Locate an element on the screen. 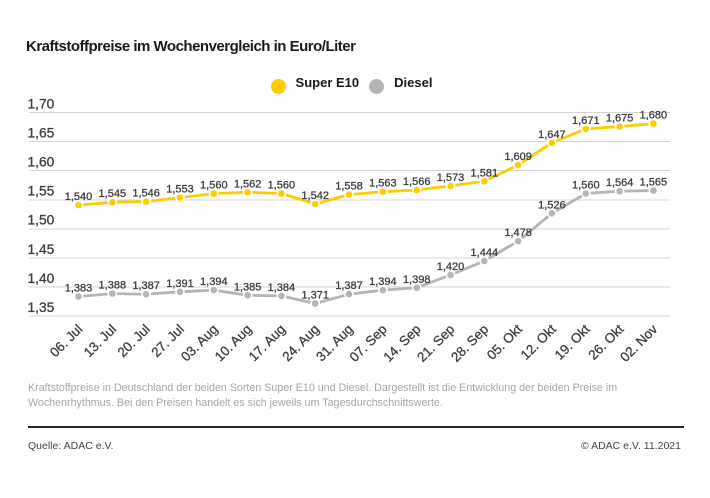 The image size is (710, 498). svg-text: 1,545 is located at coordinates (113, 194).